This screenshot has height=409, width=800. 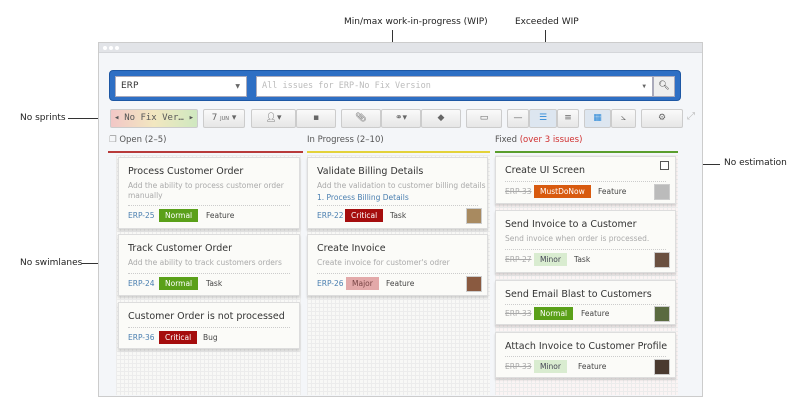 What do you see at coordinates (181, 86) in the screenshot?
I see `project-select: ERP ▼` at bounding box center [181, 86].